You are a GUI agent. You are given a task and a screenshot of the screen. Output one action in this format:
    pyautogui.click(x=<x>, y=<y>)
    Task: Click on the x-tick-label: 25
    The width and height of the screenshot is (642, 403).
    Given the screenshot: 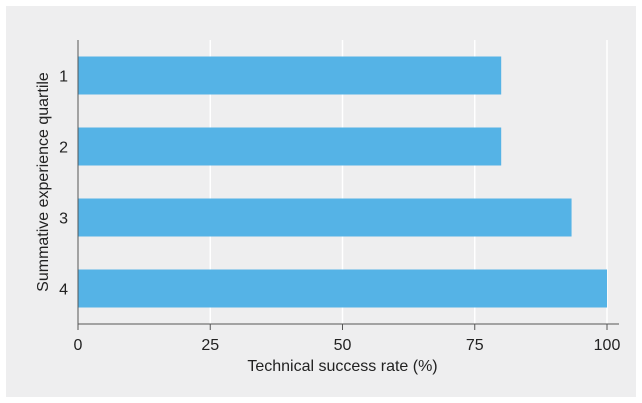 What is the action you would take?
    pyautogui.click(x=210, y=345)
    